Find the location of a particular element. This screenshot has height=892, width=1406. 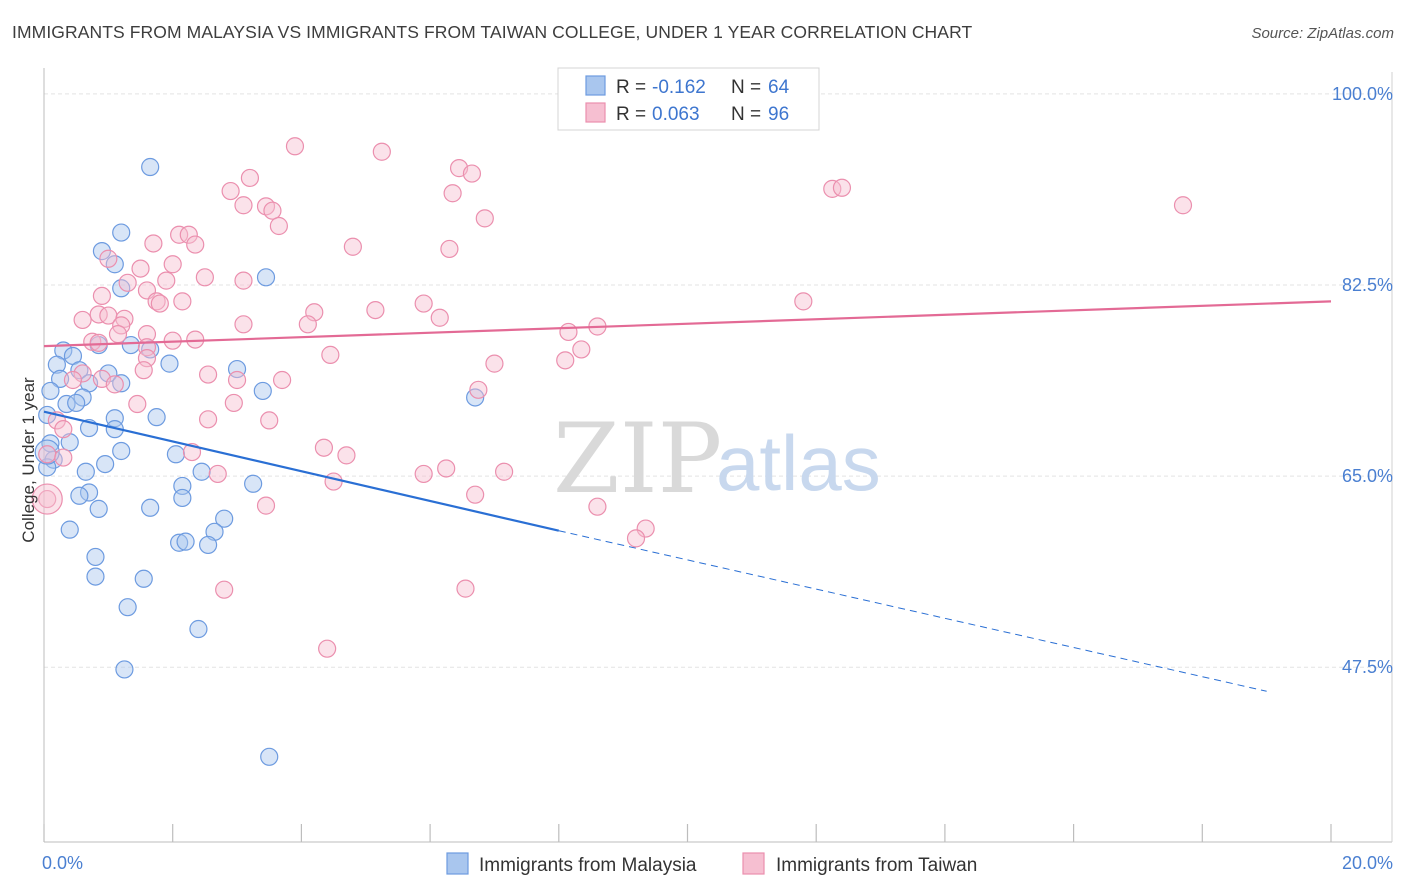

y-tick-label-3: 100.0% is located at coordinates (1362, 94).